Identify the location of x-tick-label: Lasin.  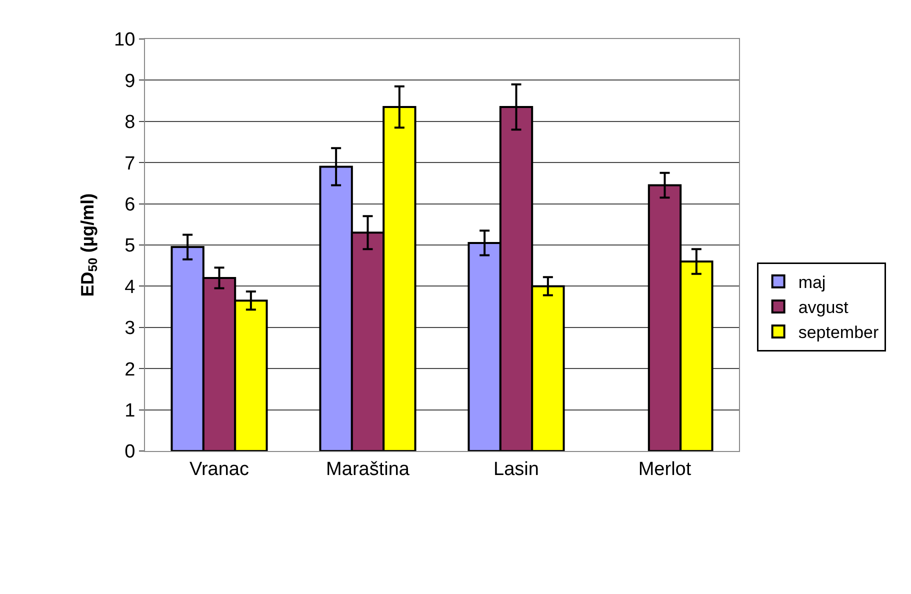
(516, 469).